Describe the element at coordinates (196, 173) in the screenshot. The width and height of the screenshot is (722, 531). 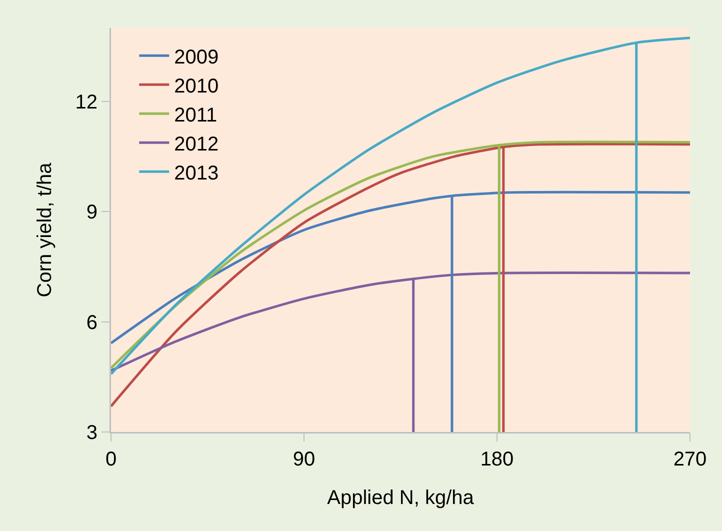
I see `legend-label: 2013` at that location.